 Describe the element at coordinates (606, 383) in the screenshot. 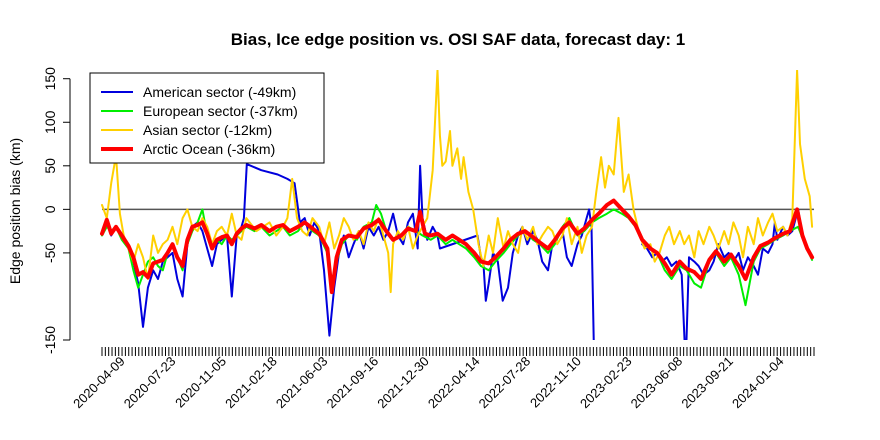

I see `x-tick-label: 2023-02-23` at that location.